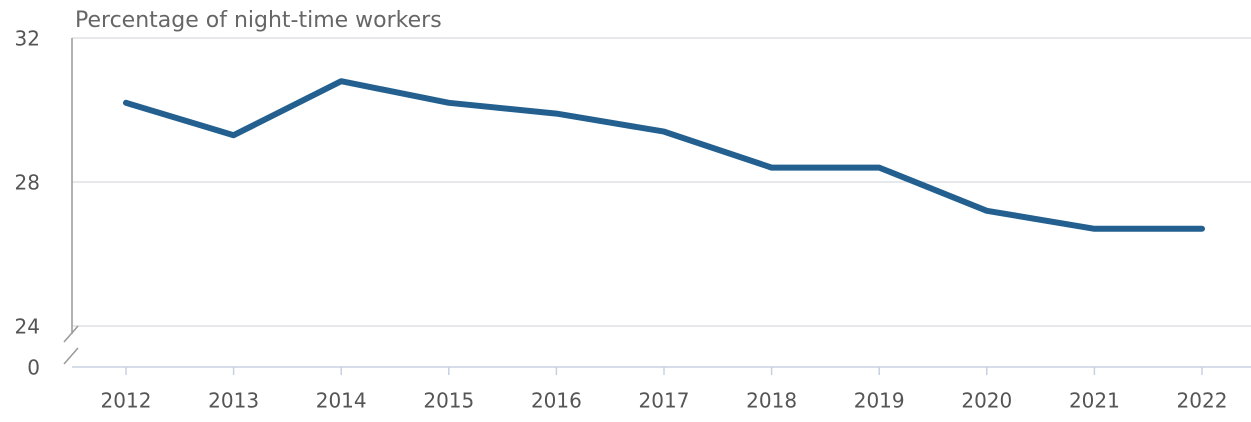 The width and height of the screenshot is (1251, 422). I want to click on x-tick-label: 2017, so click(664, 401).